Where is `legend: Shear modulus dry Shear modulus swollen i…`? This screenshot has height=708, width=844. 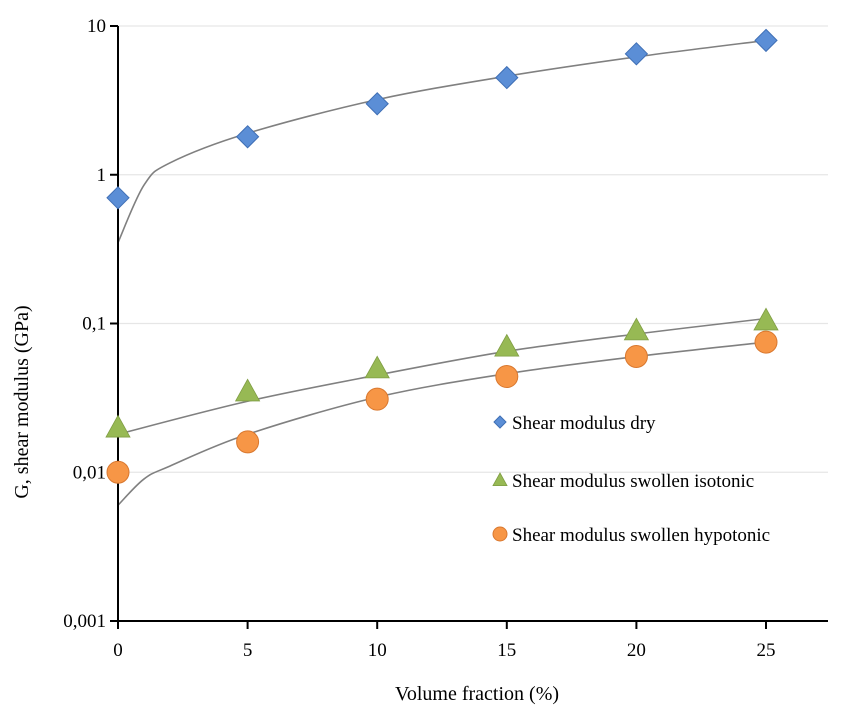 legend: Shear modulus dry Shear modulus swollen i… is located at coordinates (631, 479).